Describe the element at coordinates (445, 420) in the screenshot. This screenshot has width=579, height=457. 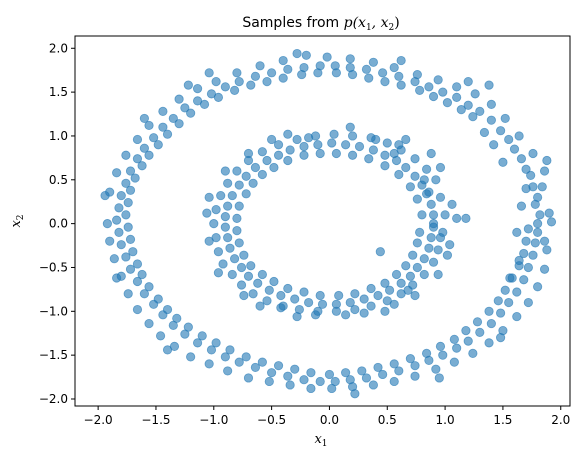
I see `x-tick-label: 1.0` at that location.